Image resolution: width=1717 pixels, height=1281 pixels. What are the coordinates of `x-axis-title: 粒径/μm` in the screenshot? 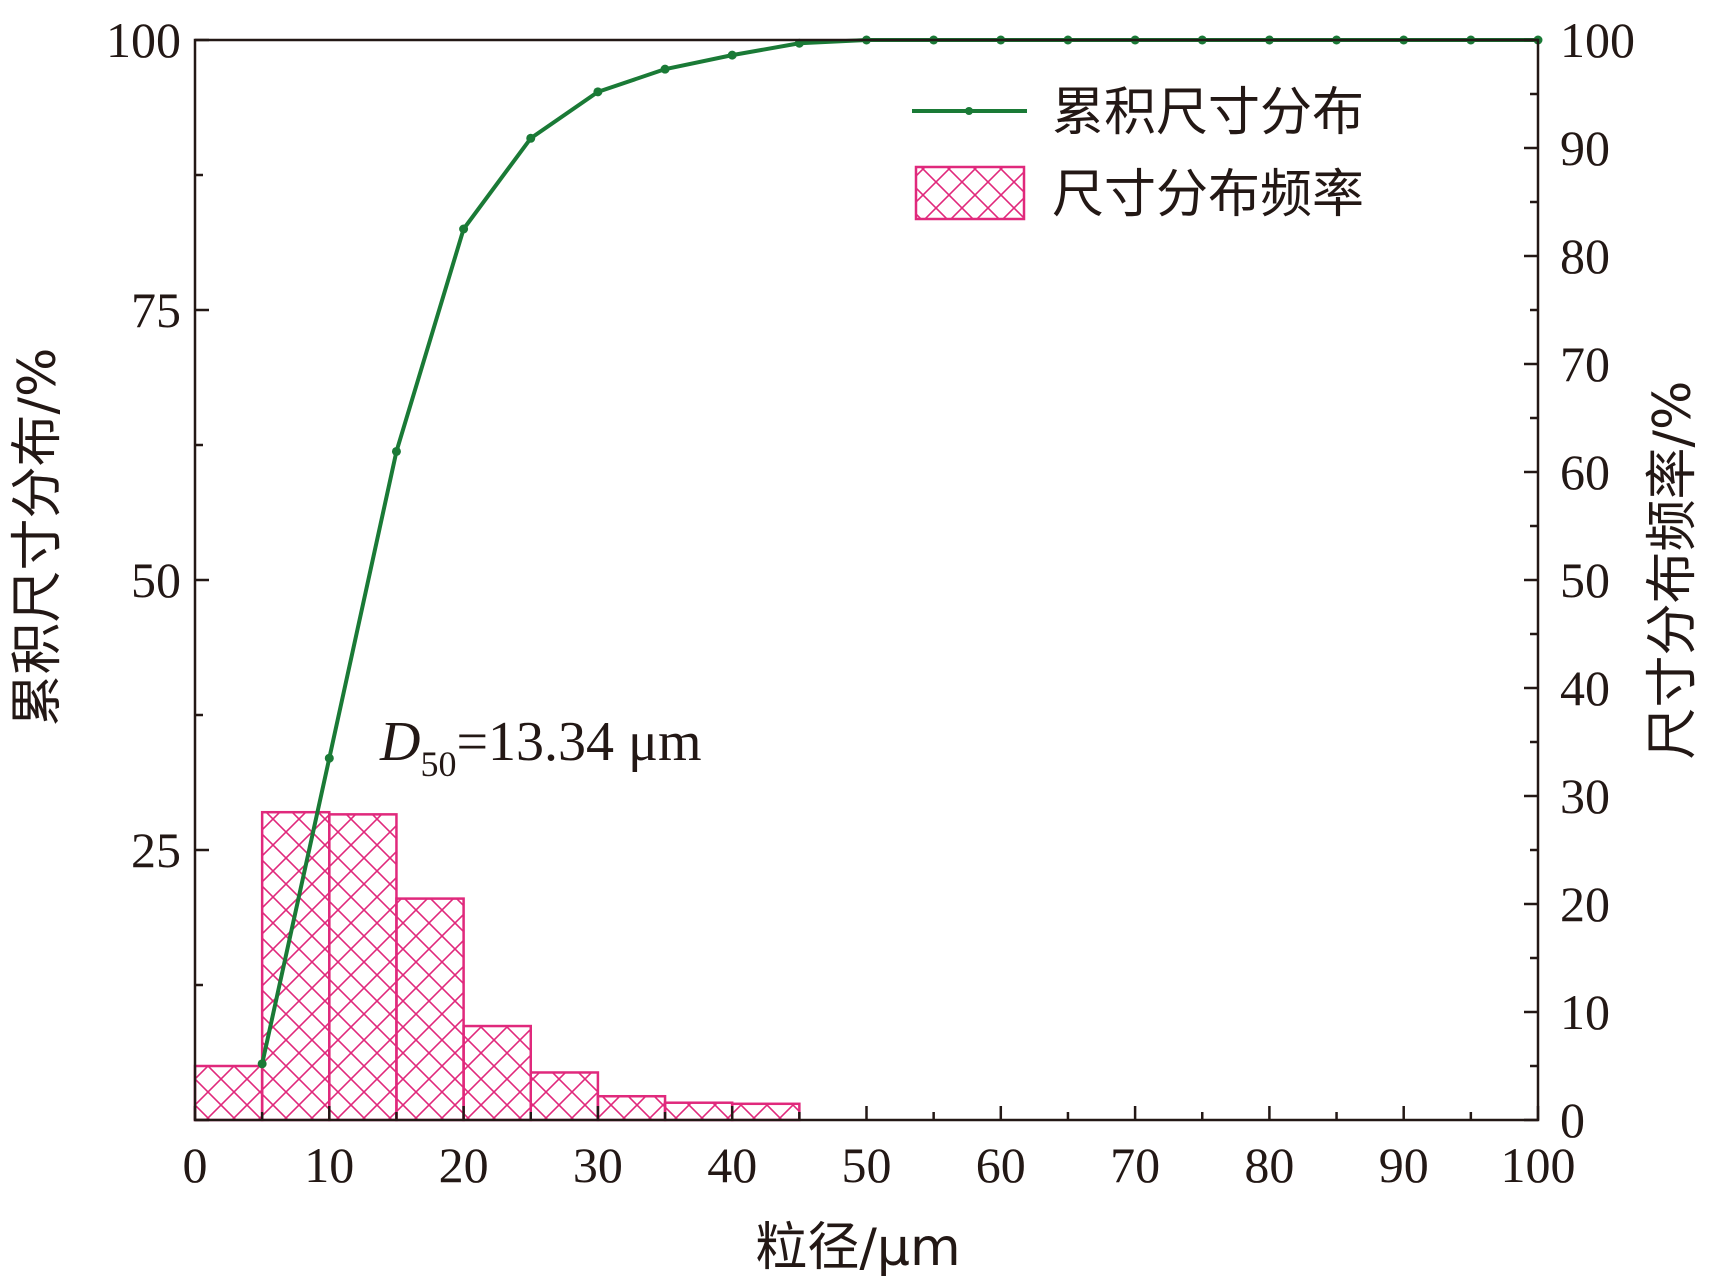 It's located at (857, 1248).